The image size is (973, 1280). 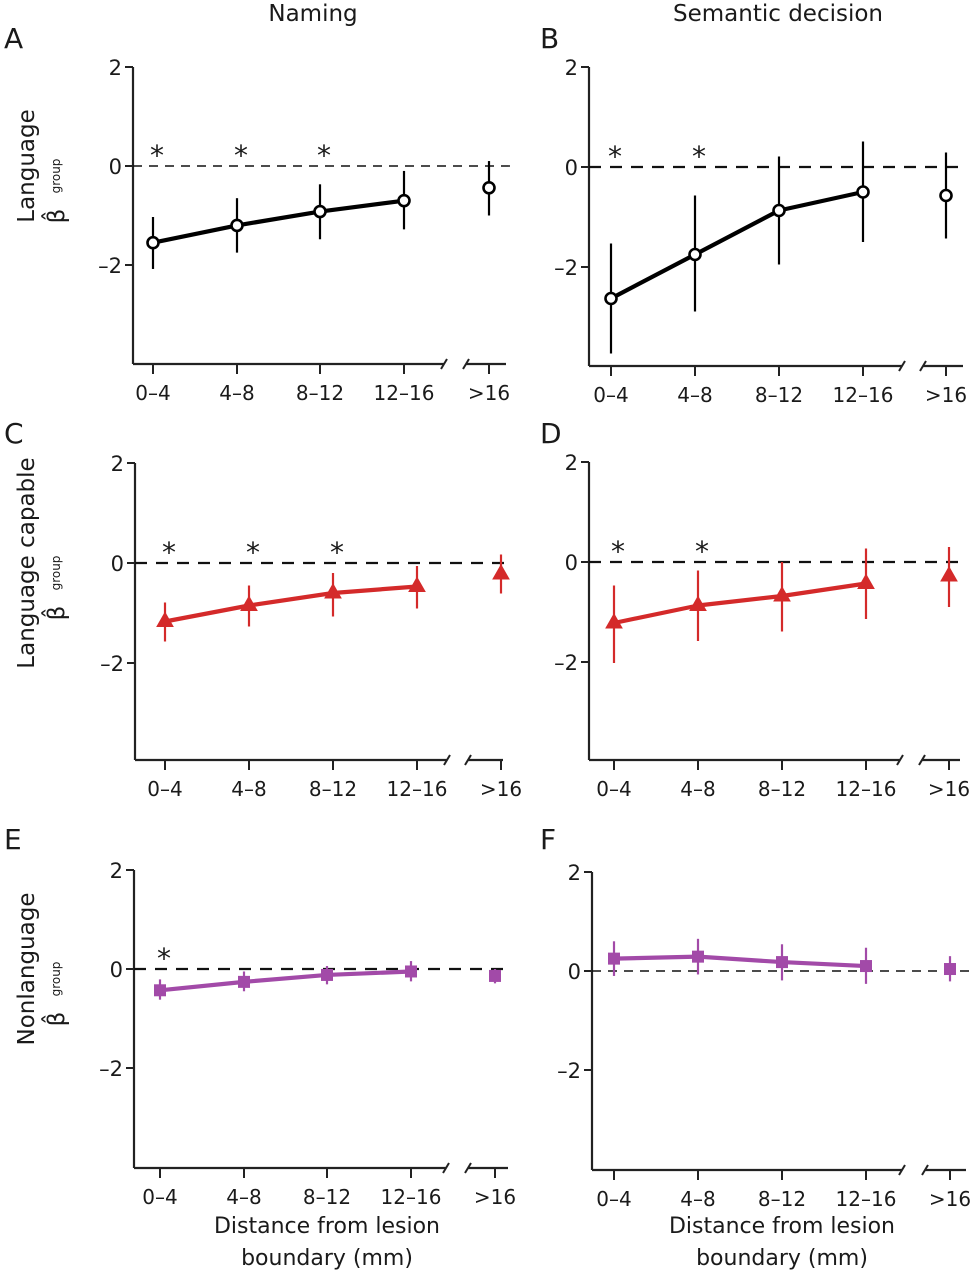 What do you see at coordinates (13, 839) in the screenshot?
I see `panel-letter-e: E` at bounding box center [13, 839].